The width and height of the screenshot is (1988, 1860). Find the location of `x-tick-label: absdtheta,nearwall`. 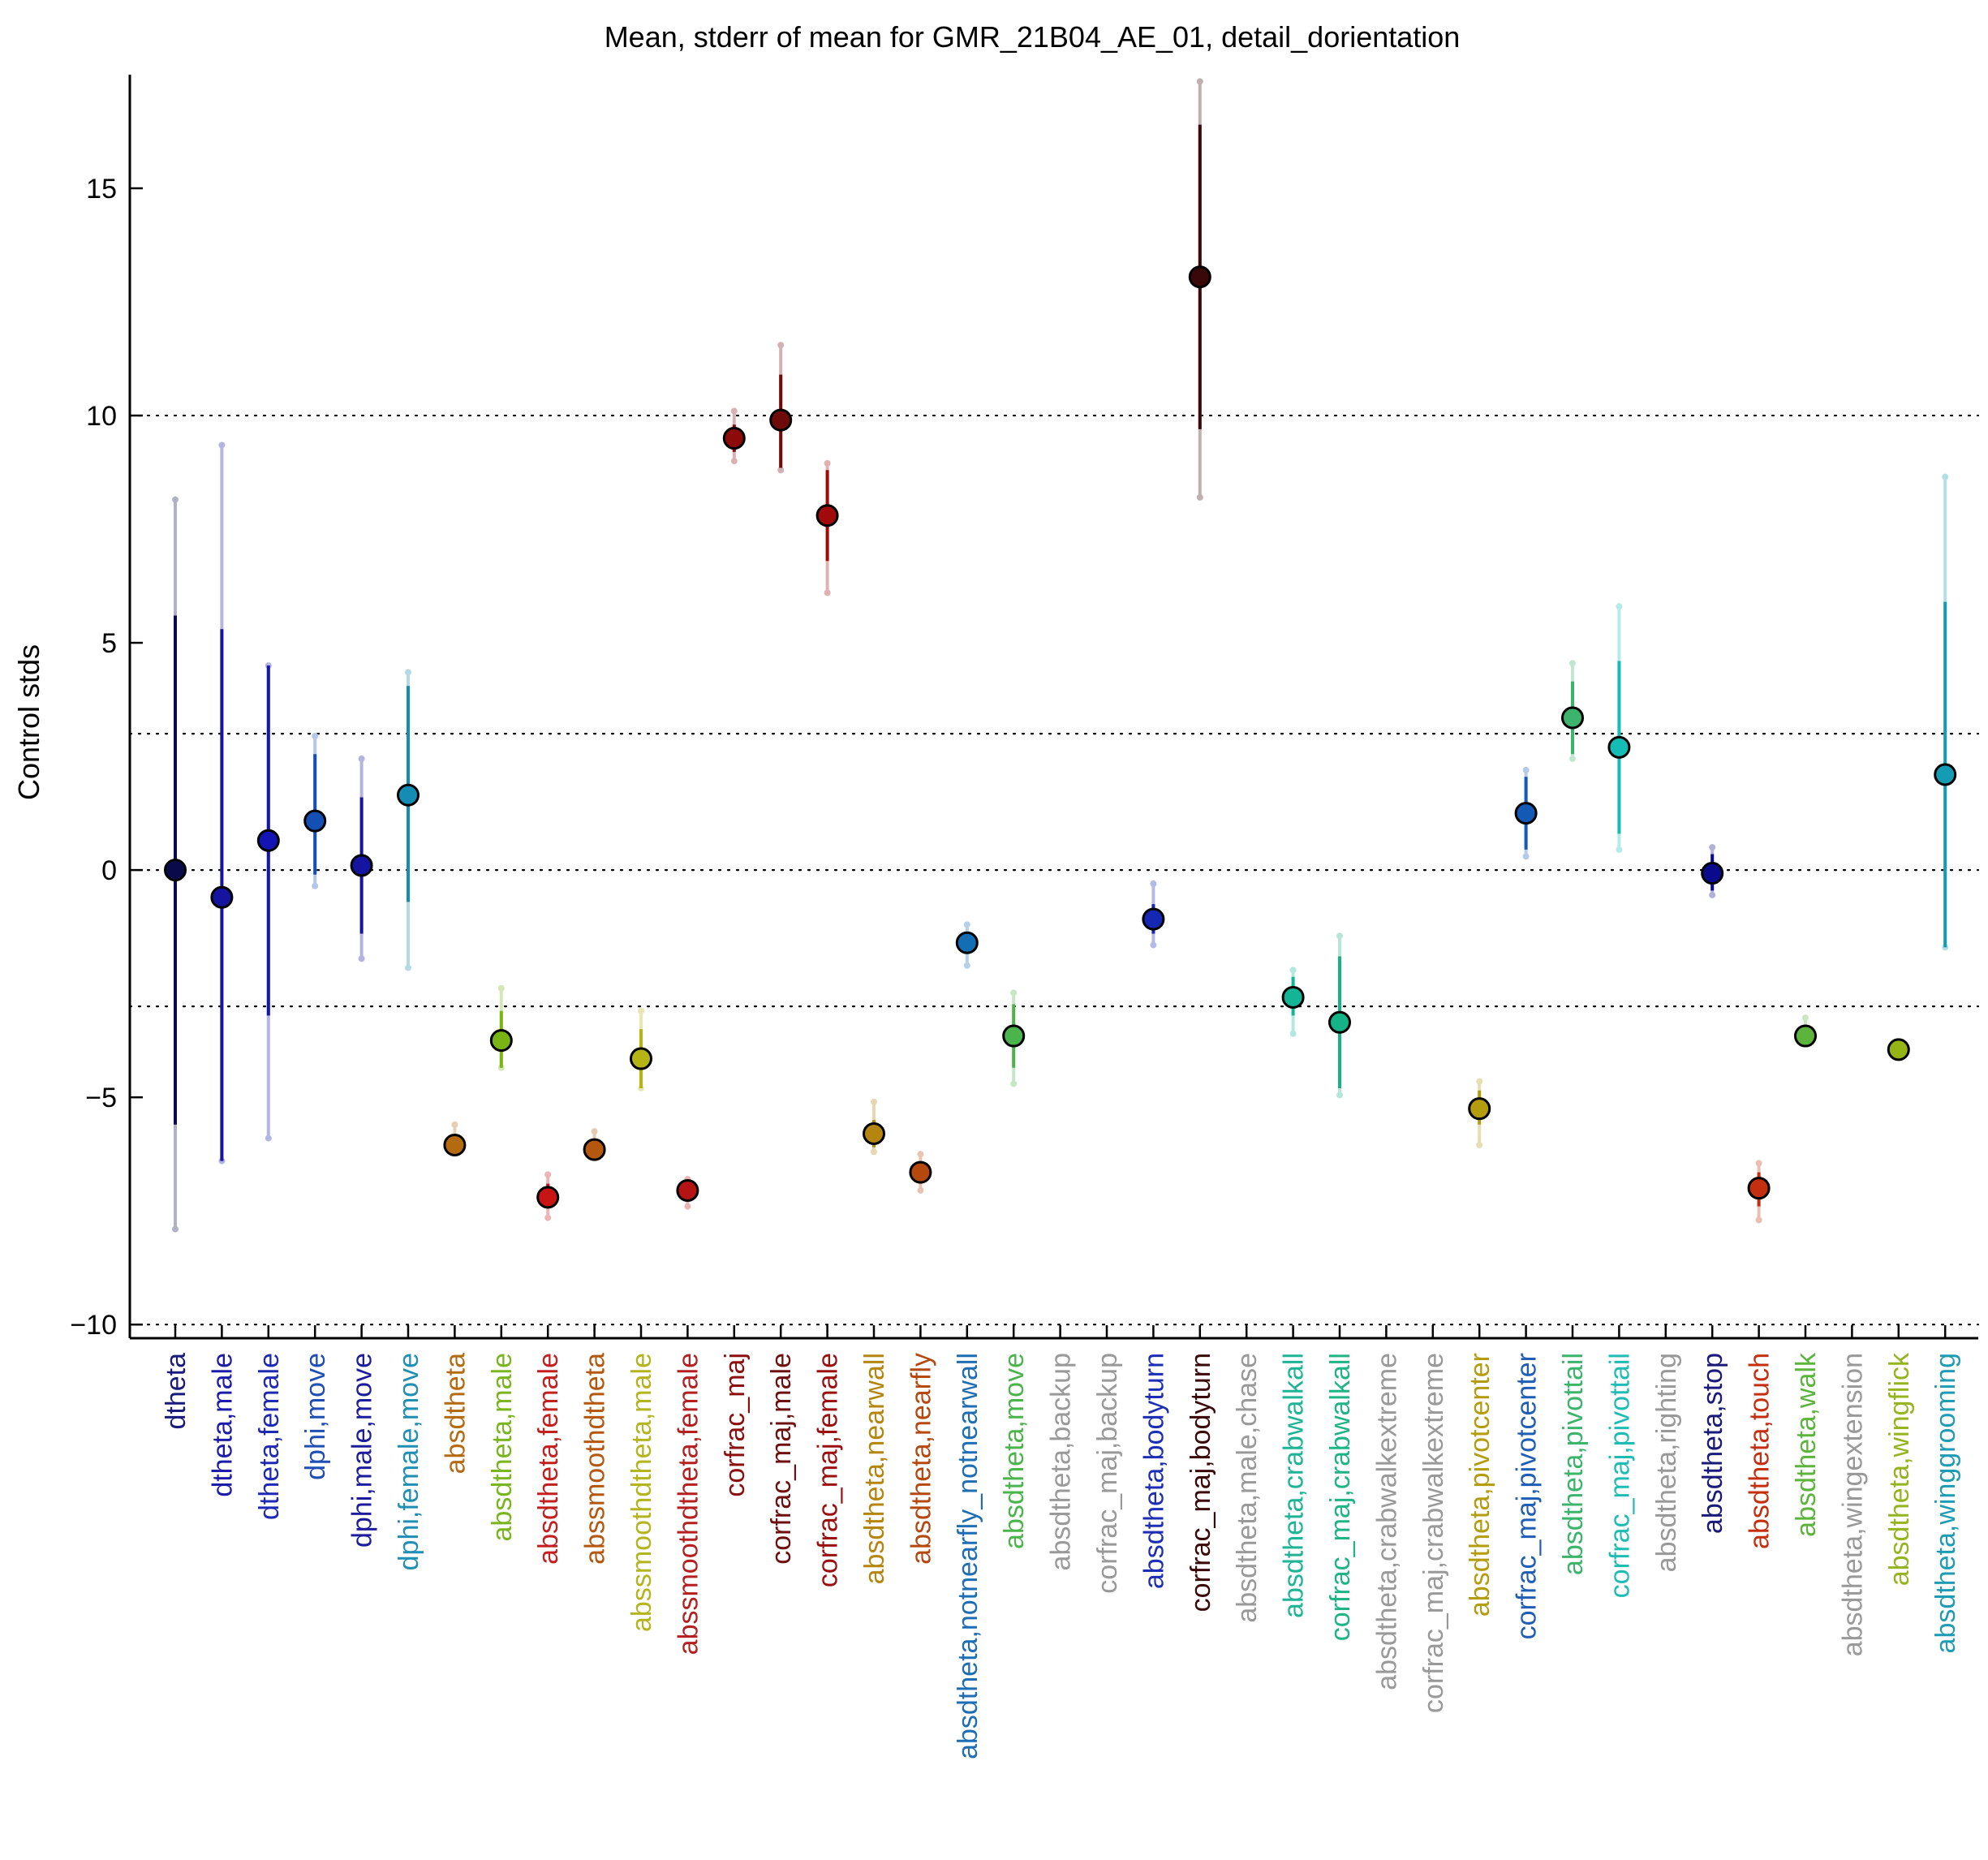

x-tick-label: absdtheta,nearwall is located at coordinates (874, 1468).